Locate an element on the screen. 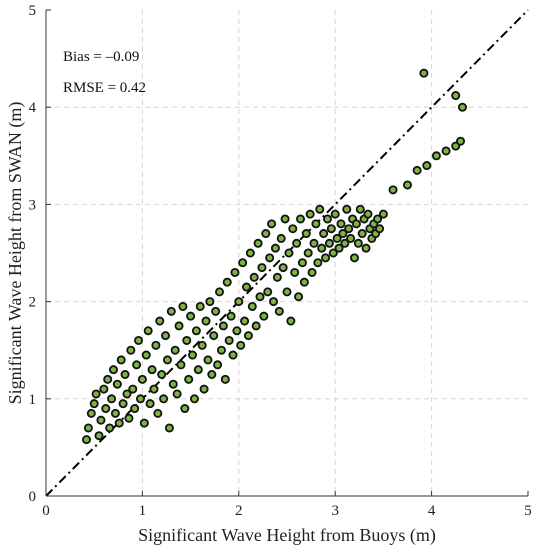  y-tick-label: 1 is located at coordinates (33, 400).